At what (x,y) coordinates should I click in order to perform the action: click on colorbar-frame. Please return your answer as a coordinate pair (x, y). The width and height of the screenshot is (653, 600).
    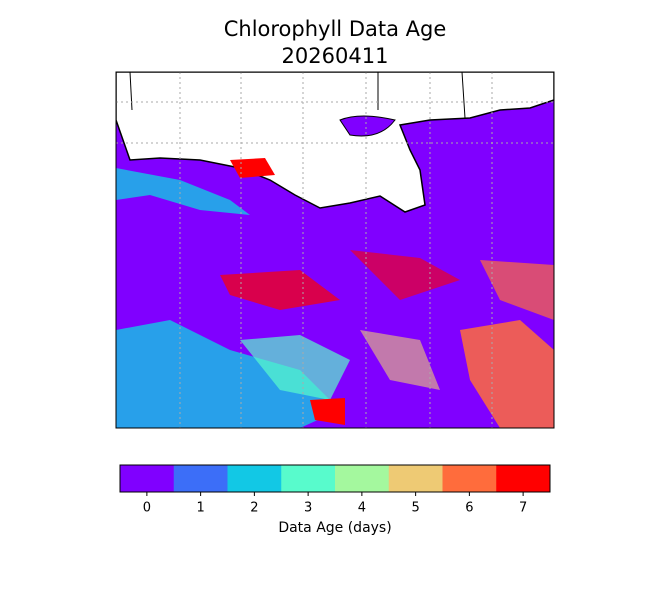
    Looking at the image, I should click on (335, 478).